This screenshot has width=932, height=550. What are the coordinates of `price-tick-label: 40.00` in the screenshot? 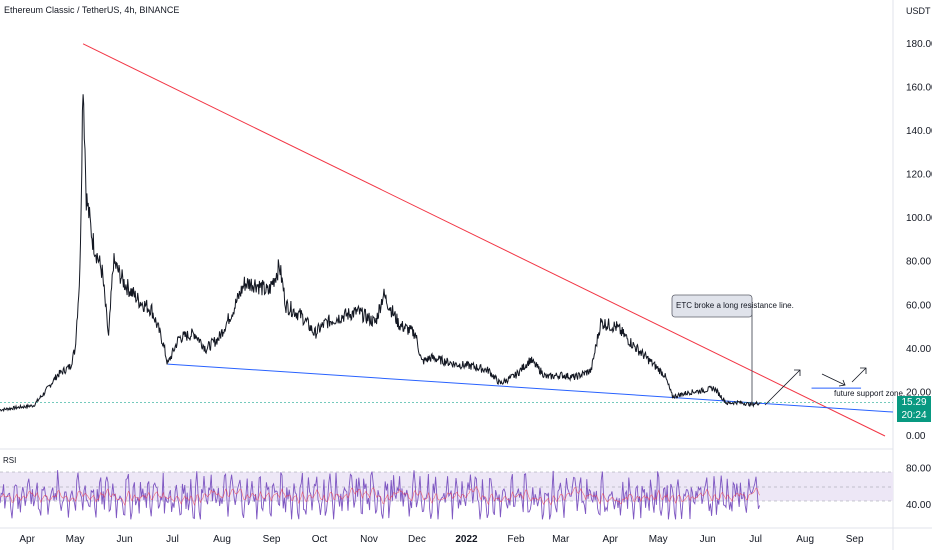 It's located at (918, 349).